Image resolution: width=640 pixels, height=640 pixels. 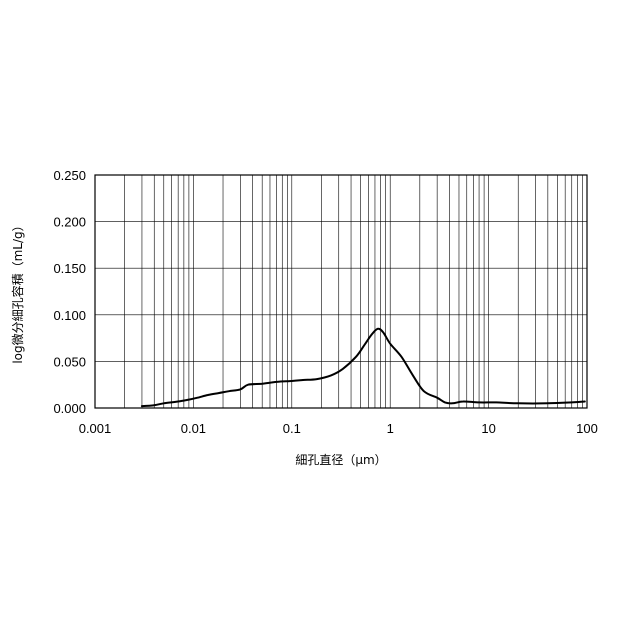 What do you see at coordinates (69, 408) in the screenshot?
I see `y-tick-label: 0.000` at bounding box center [69, 408].